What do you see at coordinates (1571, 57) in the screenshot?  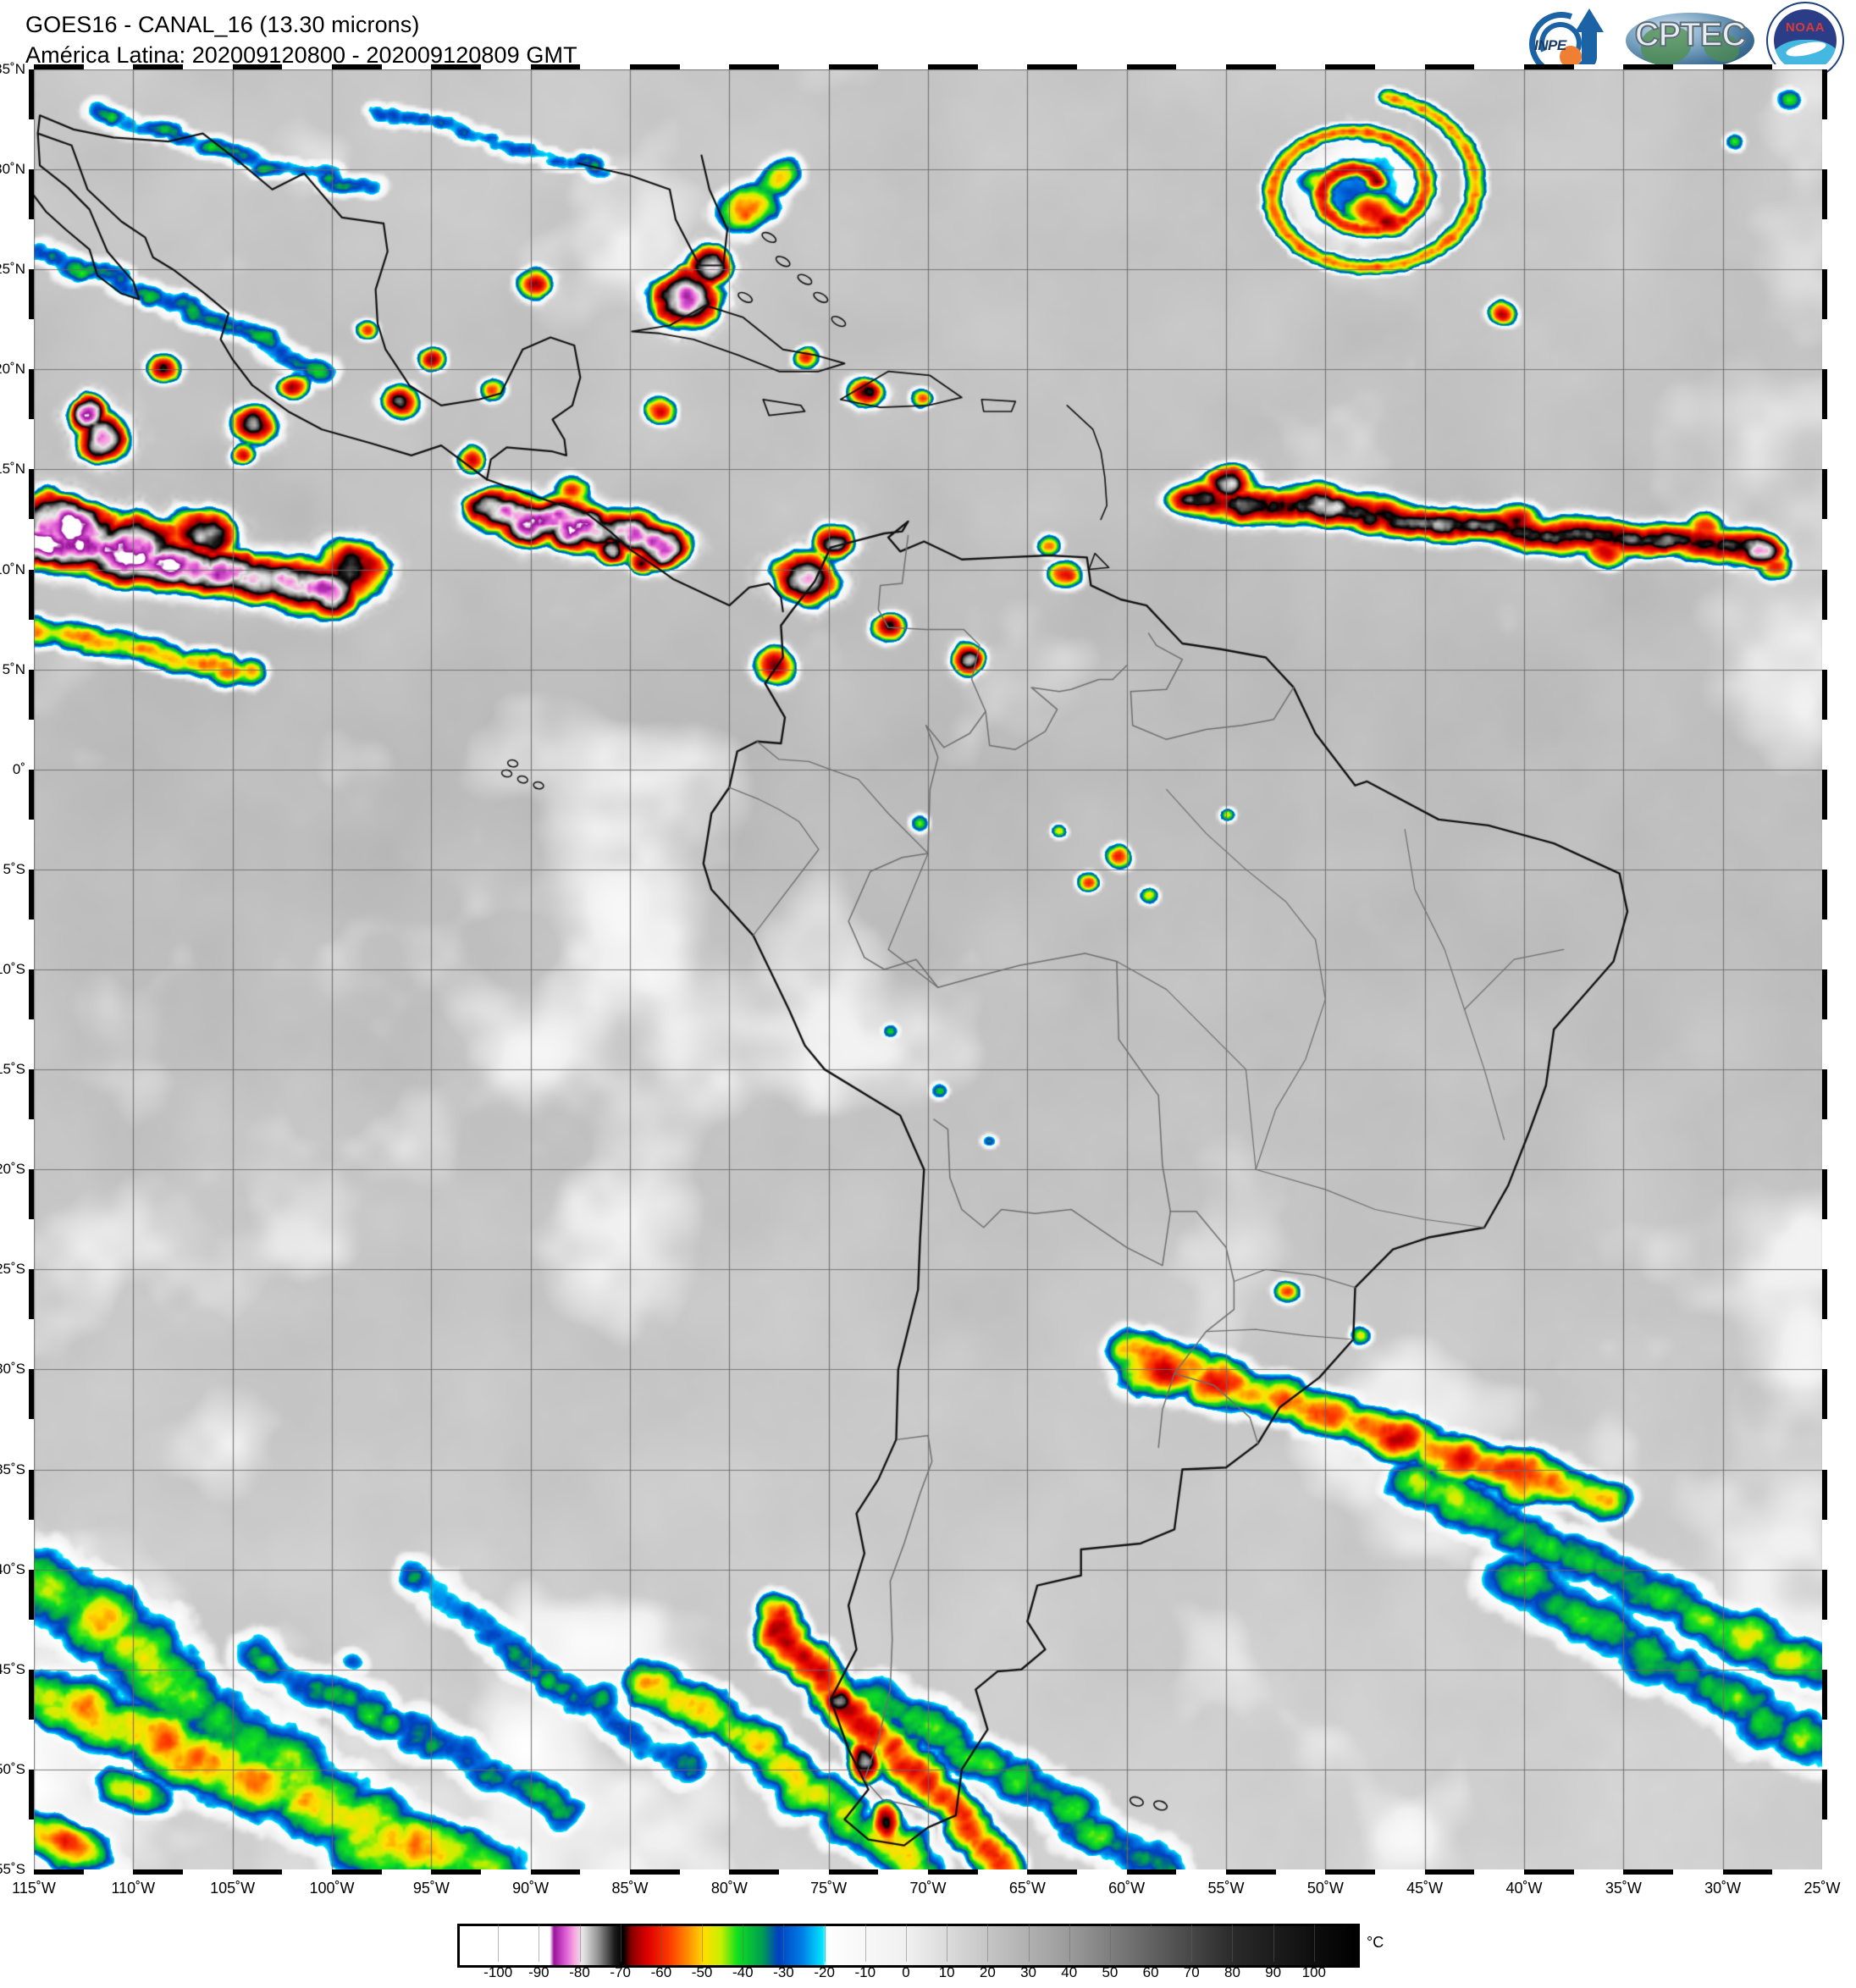 I see `inpe-dot-icon` at bounding box center [1571, 57].